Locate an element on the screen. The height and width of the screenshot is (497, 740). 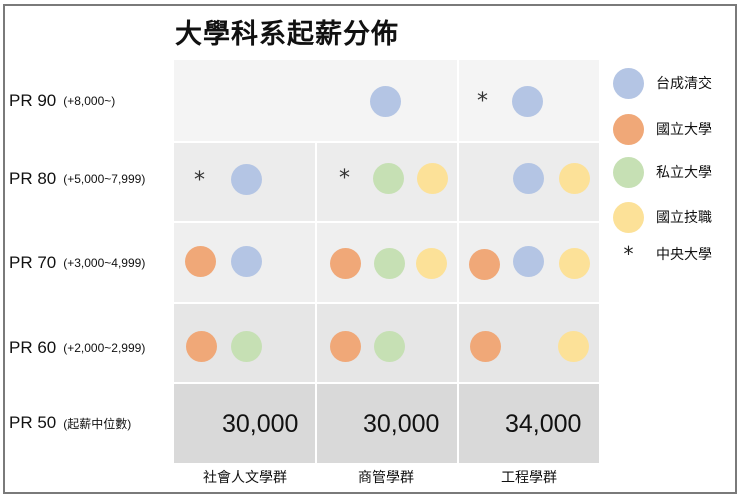
salary-range: (+5,000~7,999) is located at coordinates (104, 179).